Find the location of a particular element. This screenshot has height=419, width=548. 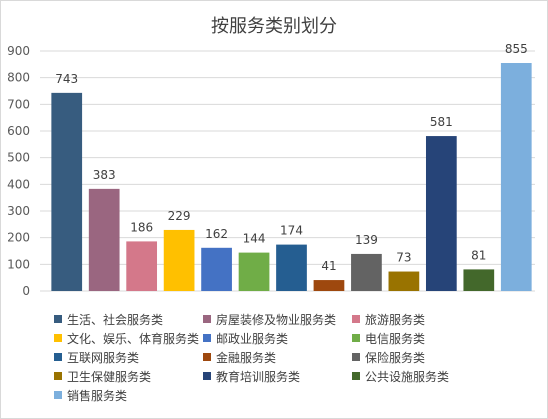

y-tick-label: 400 is located at coordinates (18, 184).